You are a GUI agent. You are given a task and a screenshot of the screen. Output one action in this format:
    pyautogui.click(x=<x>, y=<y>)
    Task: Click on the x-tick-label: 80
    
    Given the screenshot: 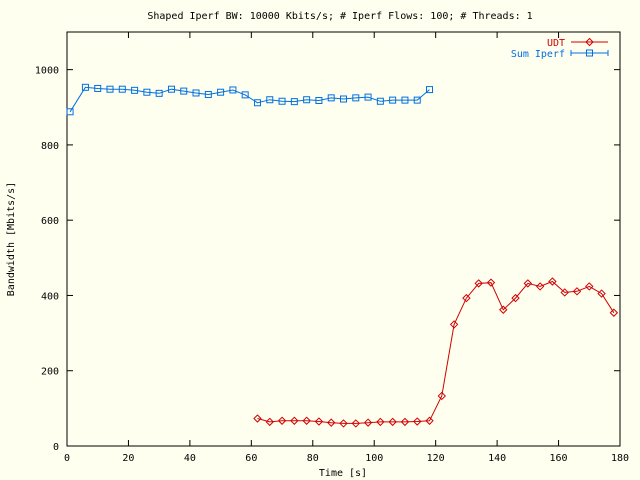 What is the action you would take?
    pyautogui.click(x=313, y=458)
    